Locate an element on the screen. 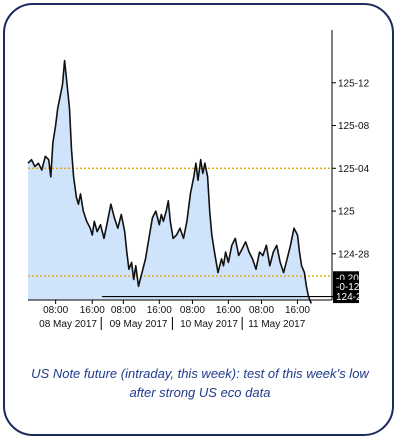 This screenshot has width=400, height=442. y-tick-label-4: 124-28 is located at coordinates (354, 254).